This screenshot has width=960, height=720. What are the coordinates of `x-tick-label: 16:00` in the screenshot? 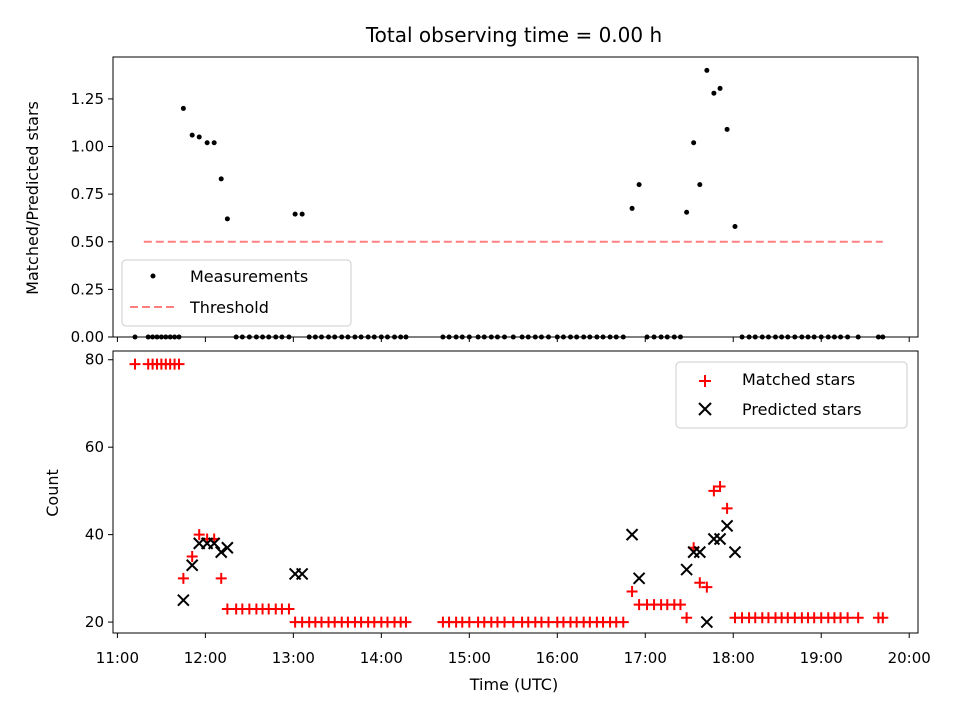 It's located at (557, 658).